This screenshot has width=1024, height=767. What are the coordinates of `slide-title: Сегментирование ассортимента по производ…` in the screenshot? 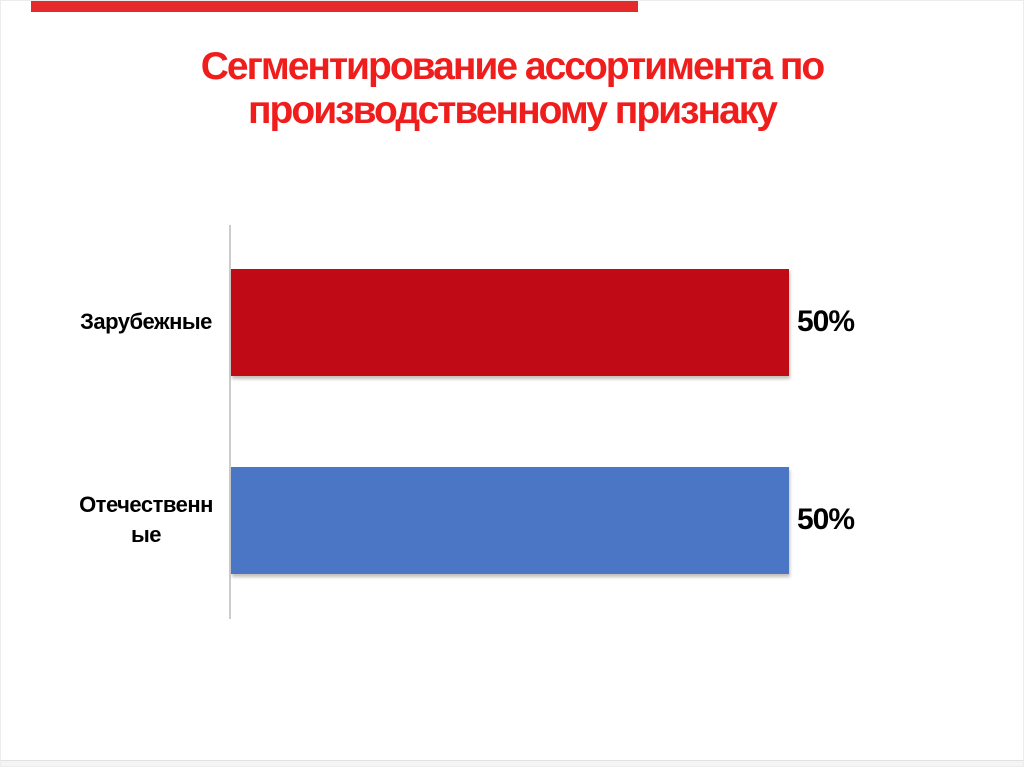 It's located at (512, 89).